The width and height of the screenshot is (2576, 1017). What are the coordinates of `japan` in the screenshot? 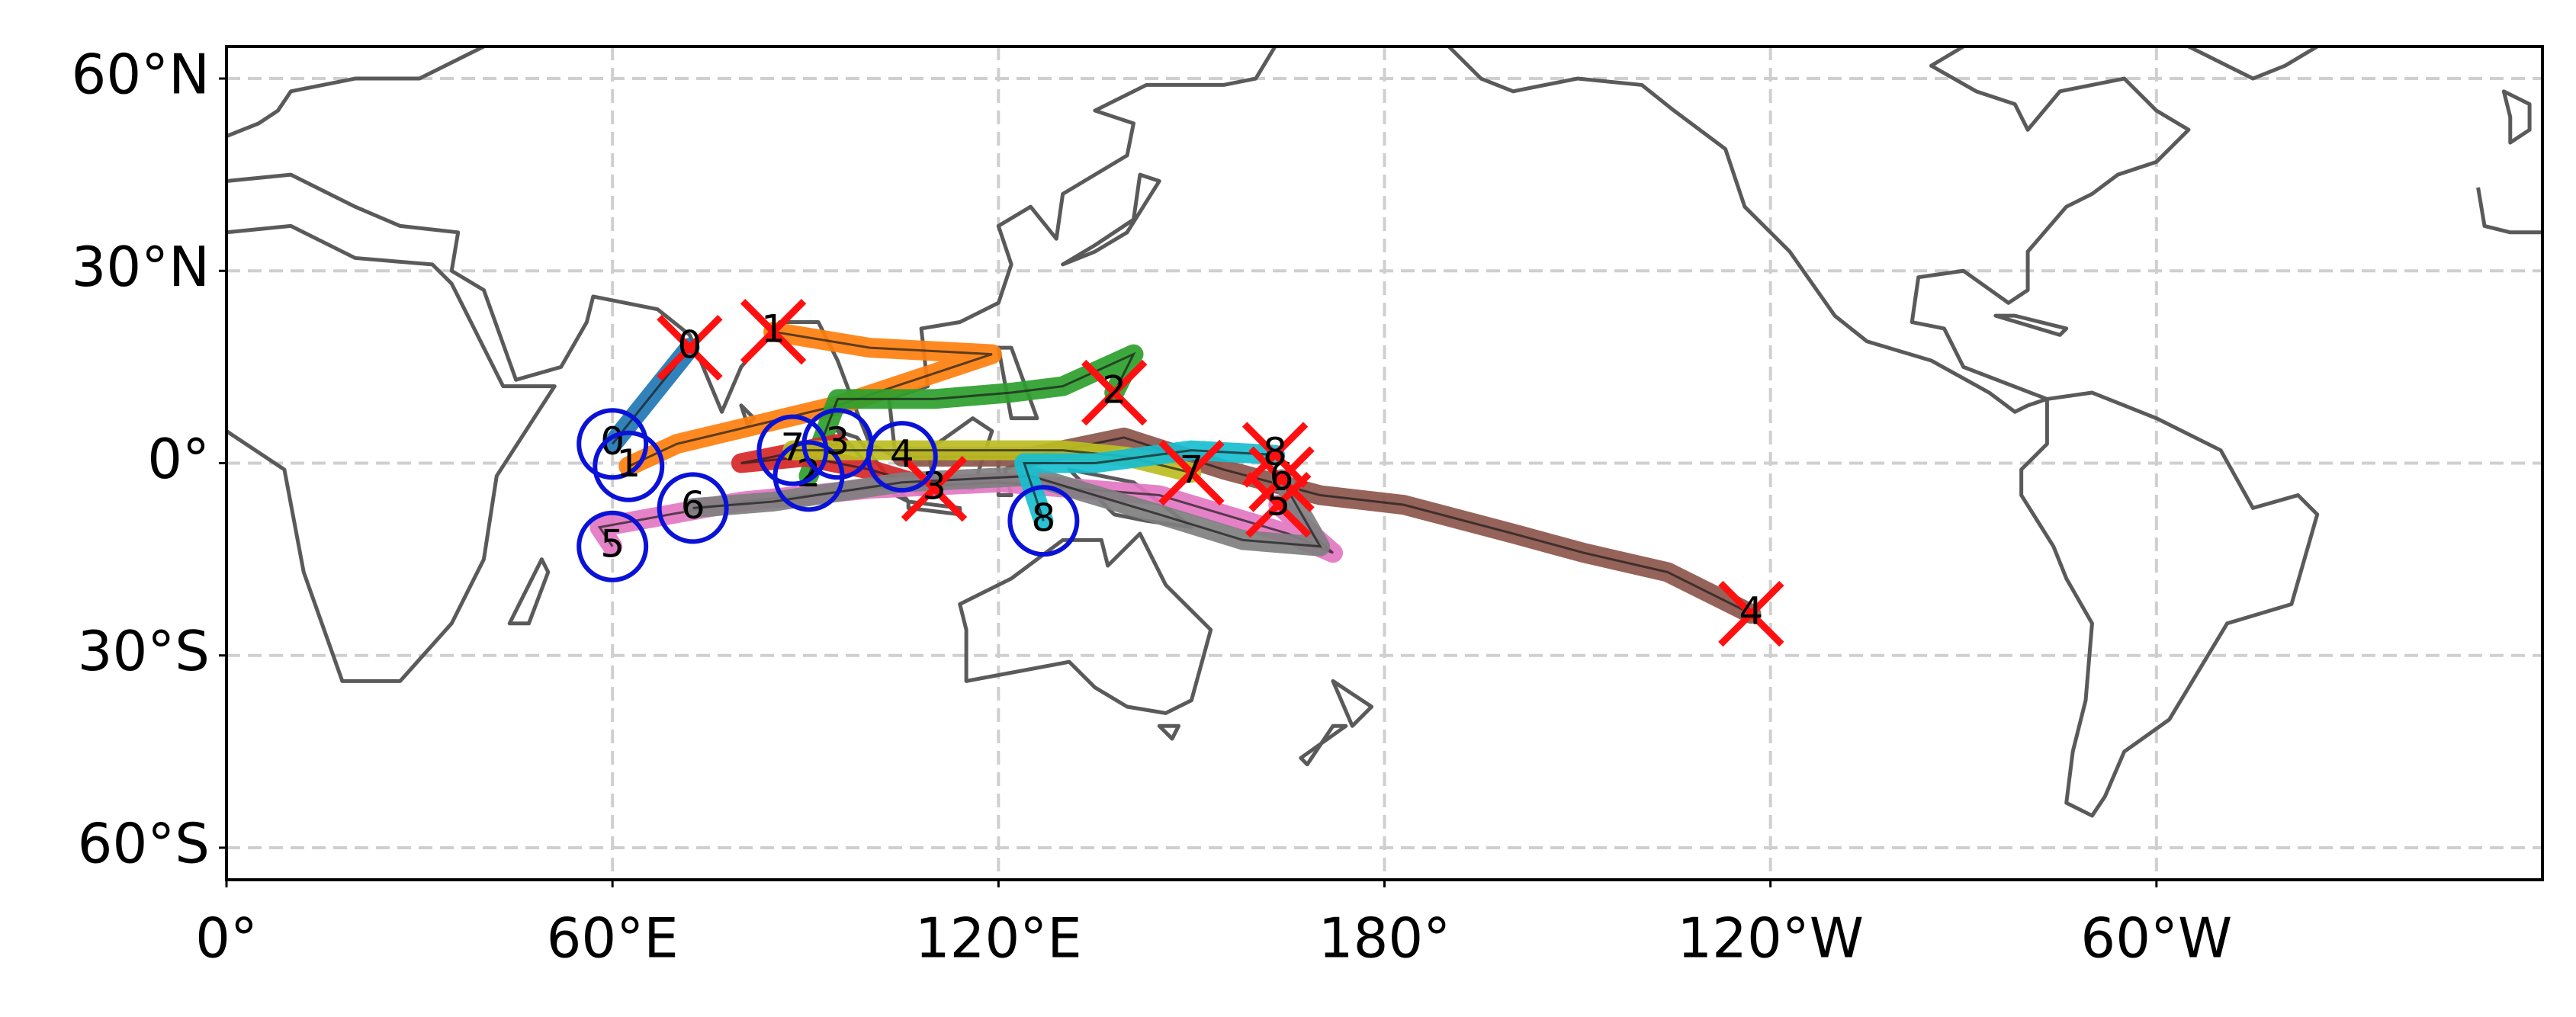 It's located at (1111, 220).